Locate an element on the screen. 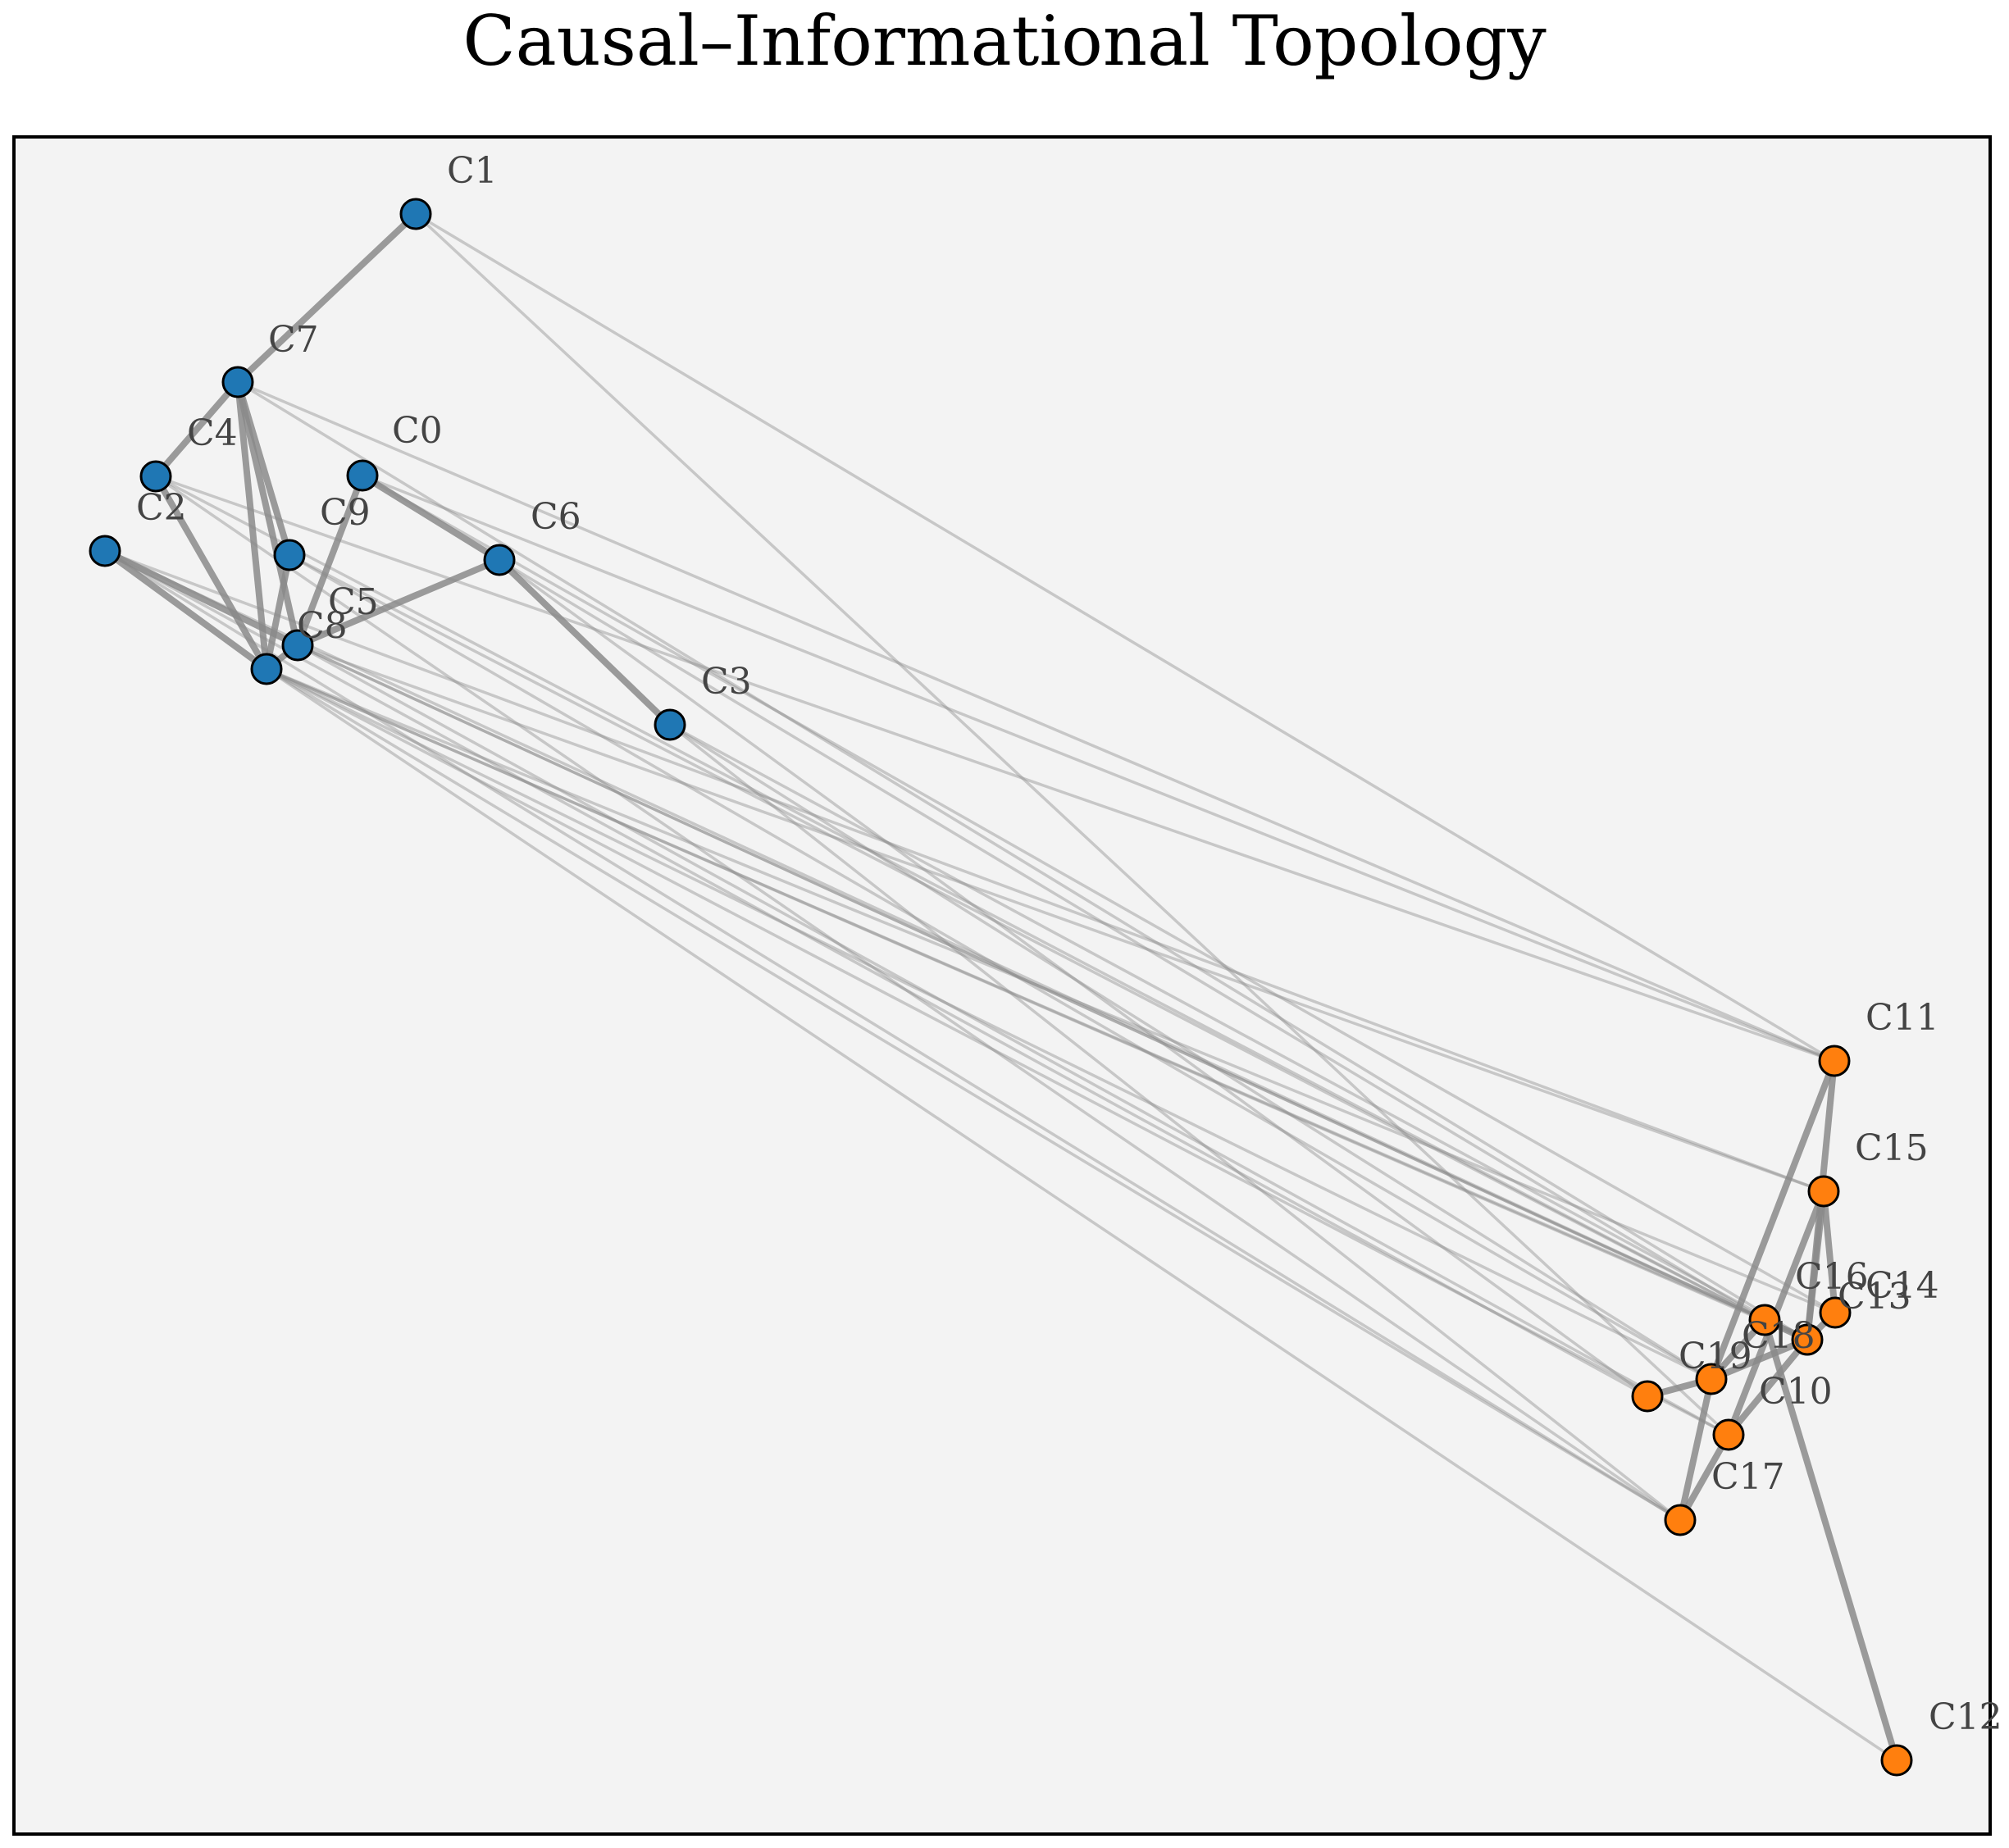 This screenshot has height=1848, width=2009. edge-c11-c18 is located at coordinates (1773, 1220).